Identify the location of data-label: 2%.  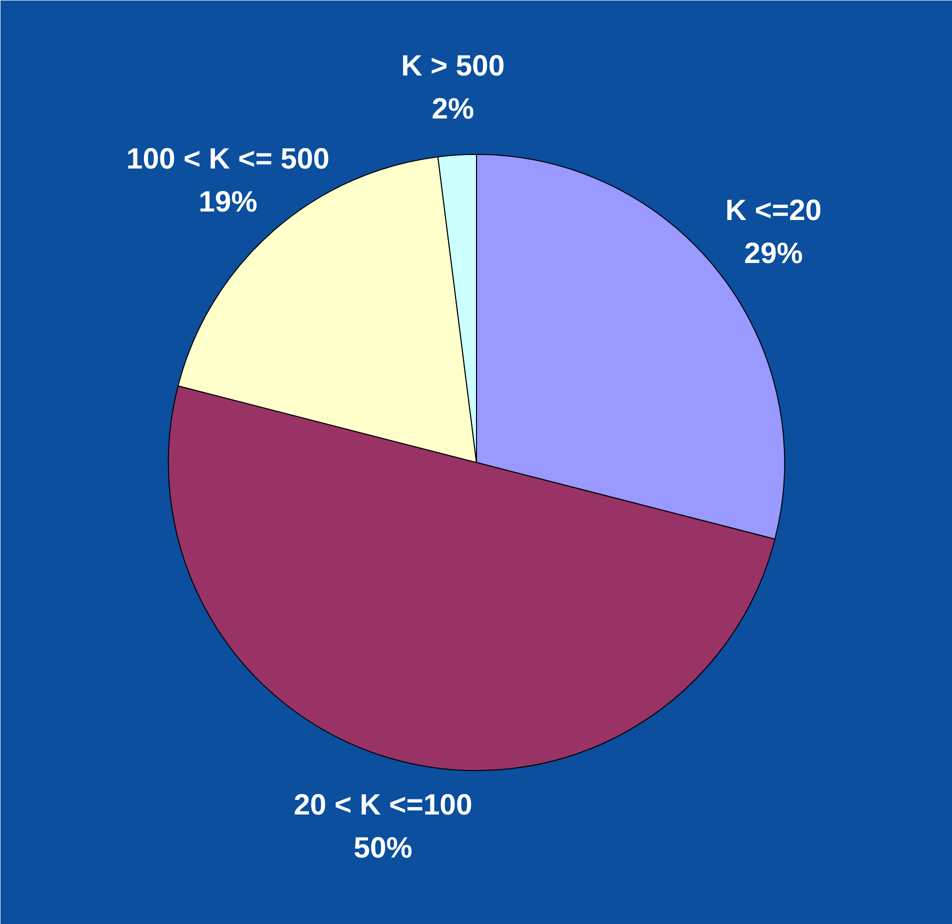
(453, 109).